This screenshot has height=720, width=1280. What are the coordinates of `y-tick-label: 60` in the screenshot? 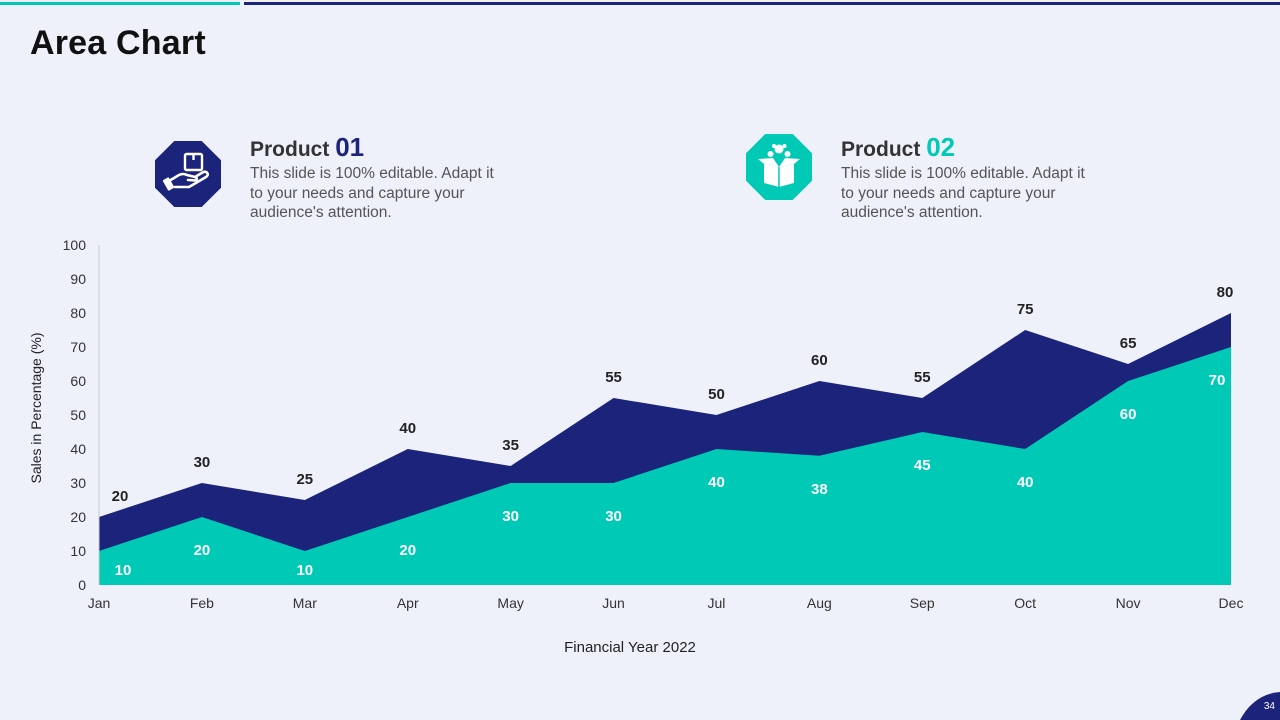 It's located at (78, 381).